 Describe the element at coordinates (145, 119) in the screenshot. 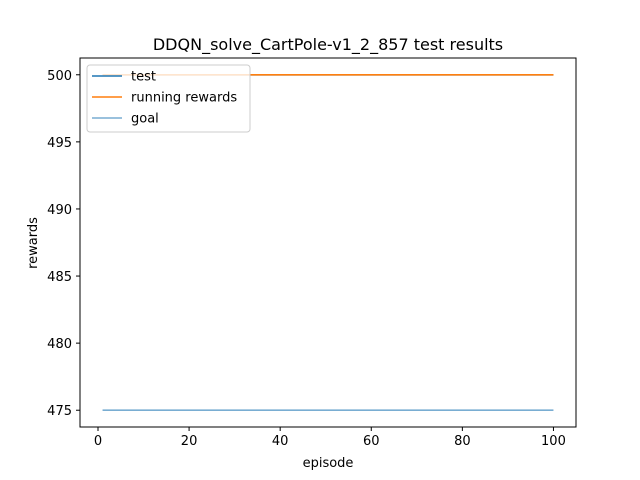

I see `legend-label: goal` at that location.